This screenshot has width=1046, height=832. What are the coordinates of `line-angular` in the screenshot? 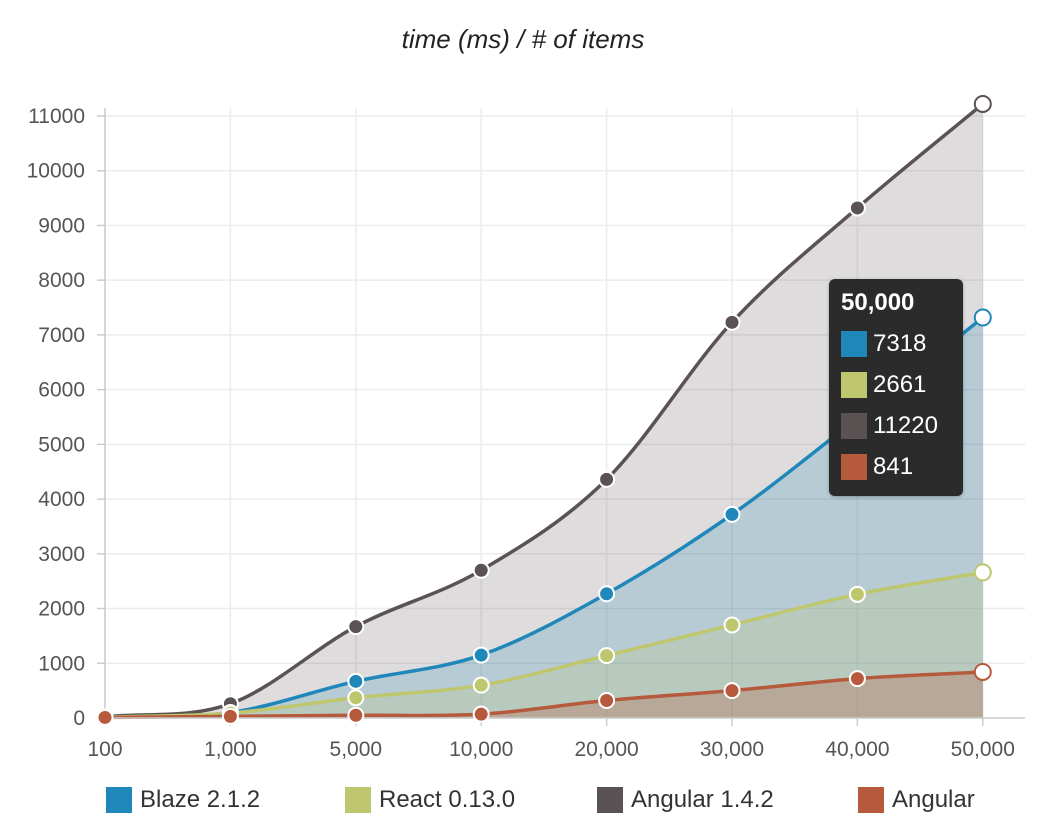 It's located at (543, 695).